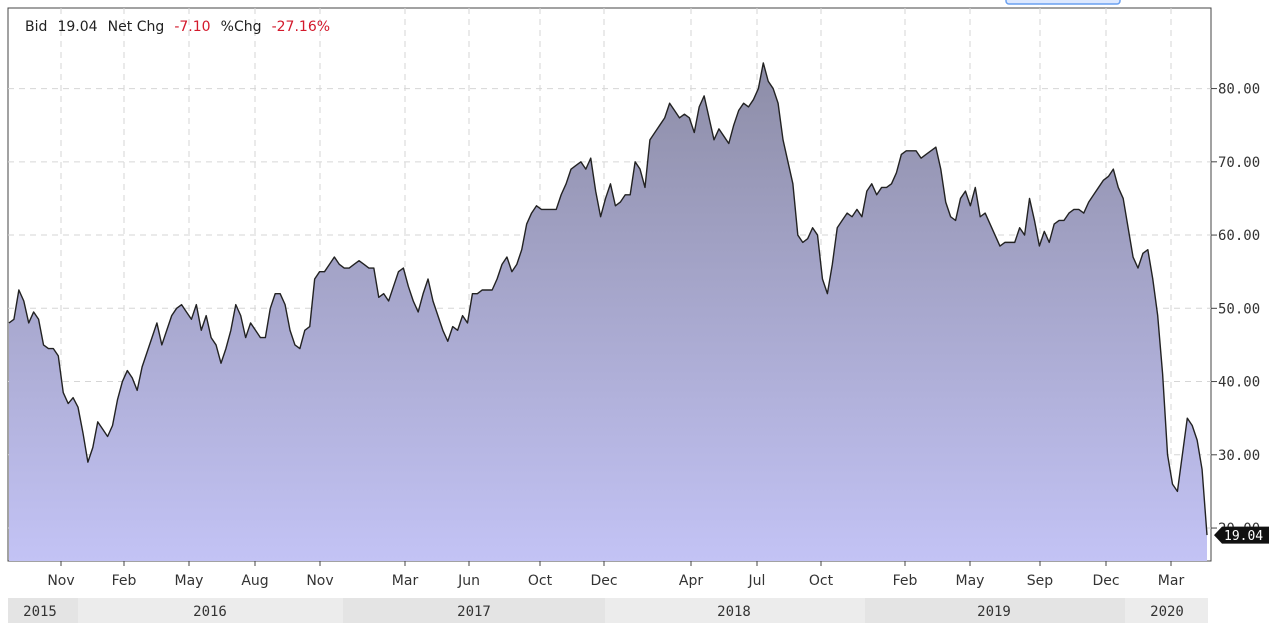  I want to click on year-label: 2020, so click(1167, 612).